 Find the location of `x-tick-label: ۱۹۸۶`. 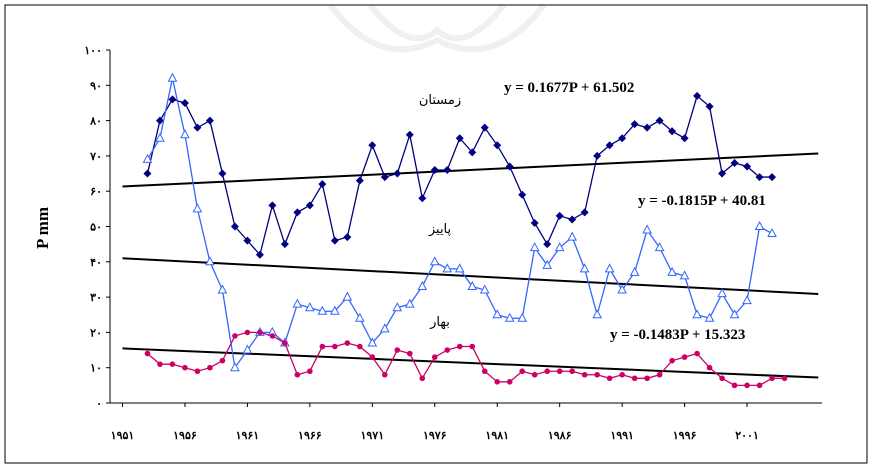

x-tick-label: ۱۹۸۶ is located at coordinates (560, 436).